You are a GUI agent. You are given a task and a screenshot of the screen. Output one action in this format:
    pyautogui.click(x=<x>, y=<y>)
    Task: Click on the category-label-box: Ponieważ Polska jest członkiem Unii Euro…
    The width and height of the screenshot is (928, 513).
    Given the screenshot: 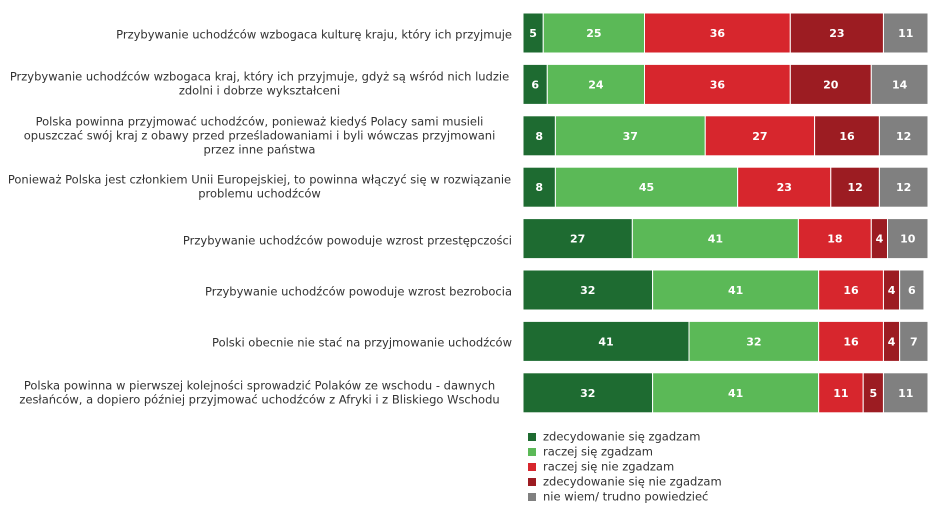 What is the action you would take?
    pyautogui.click(x=259, y=187)
    